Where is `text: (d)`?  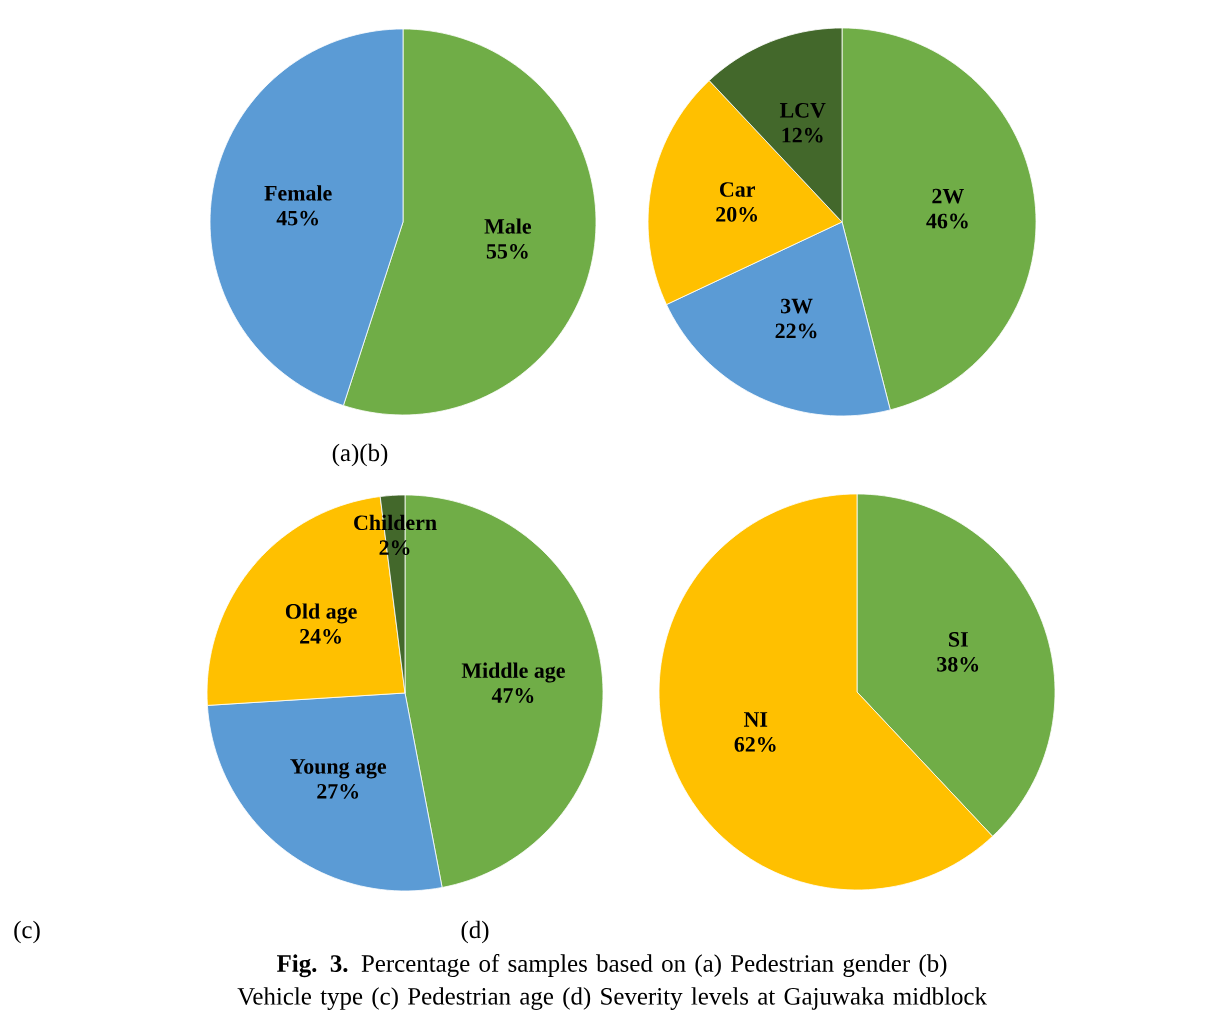
text: (d) is located at coordinates (475, 932).